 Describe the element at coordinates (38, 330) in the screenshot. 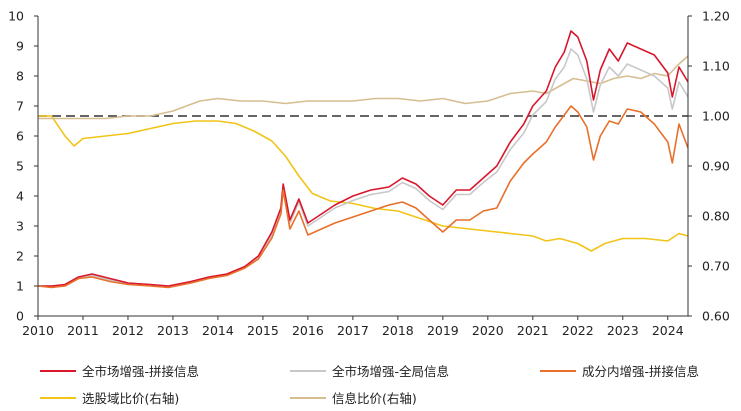

I see `x-tick-label: 2010` at that location.